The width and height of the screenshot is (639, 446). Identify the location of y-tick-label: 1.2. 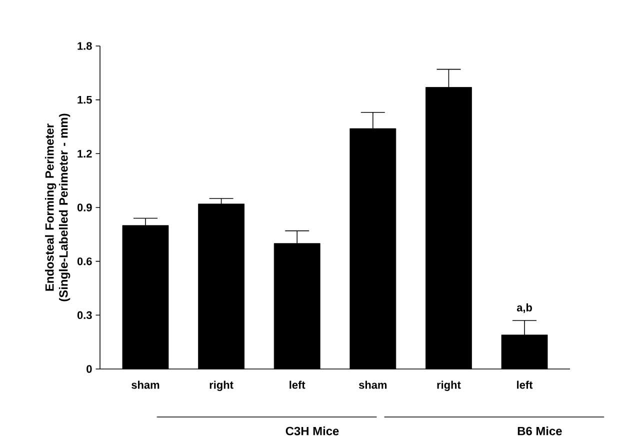
(85, 154).